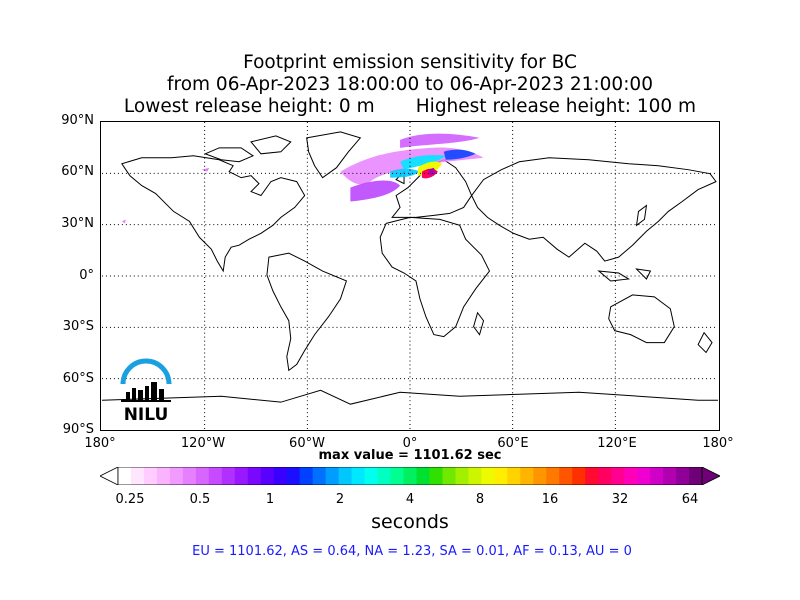 The image size is (800, 600). I want to click on nilu-logo-text: NILU, so click(146, 413).